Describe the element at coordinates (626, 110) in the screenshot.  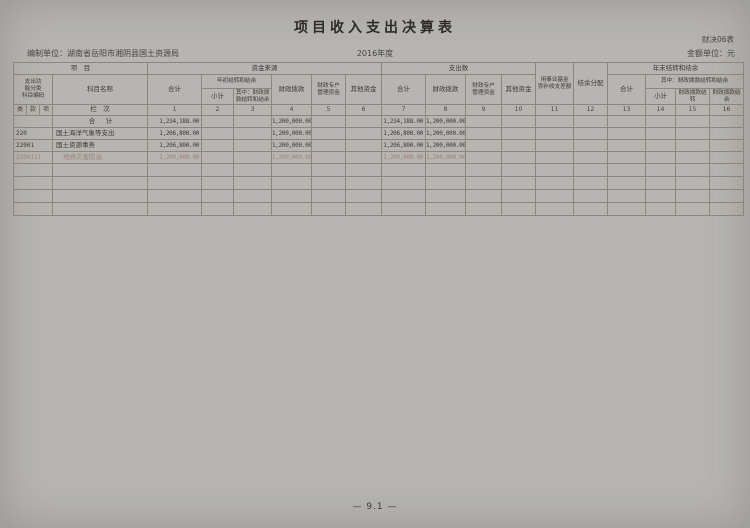
I see `col-number: 13` at that location.